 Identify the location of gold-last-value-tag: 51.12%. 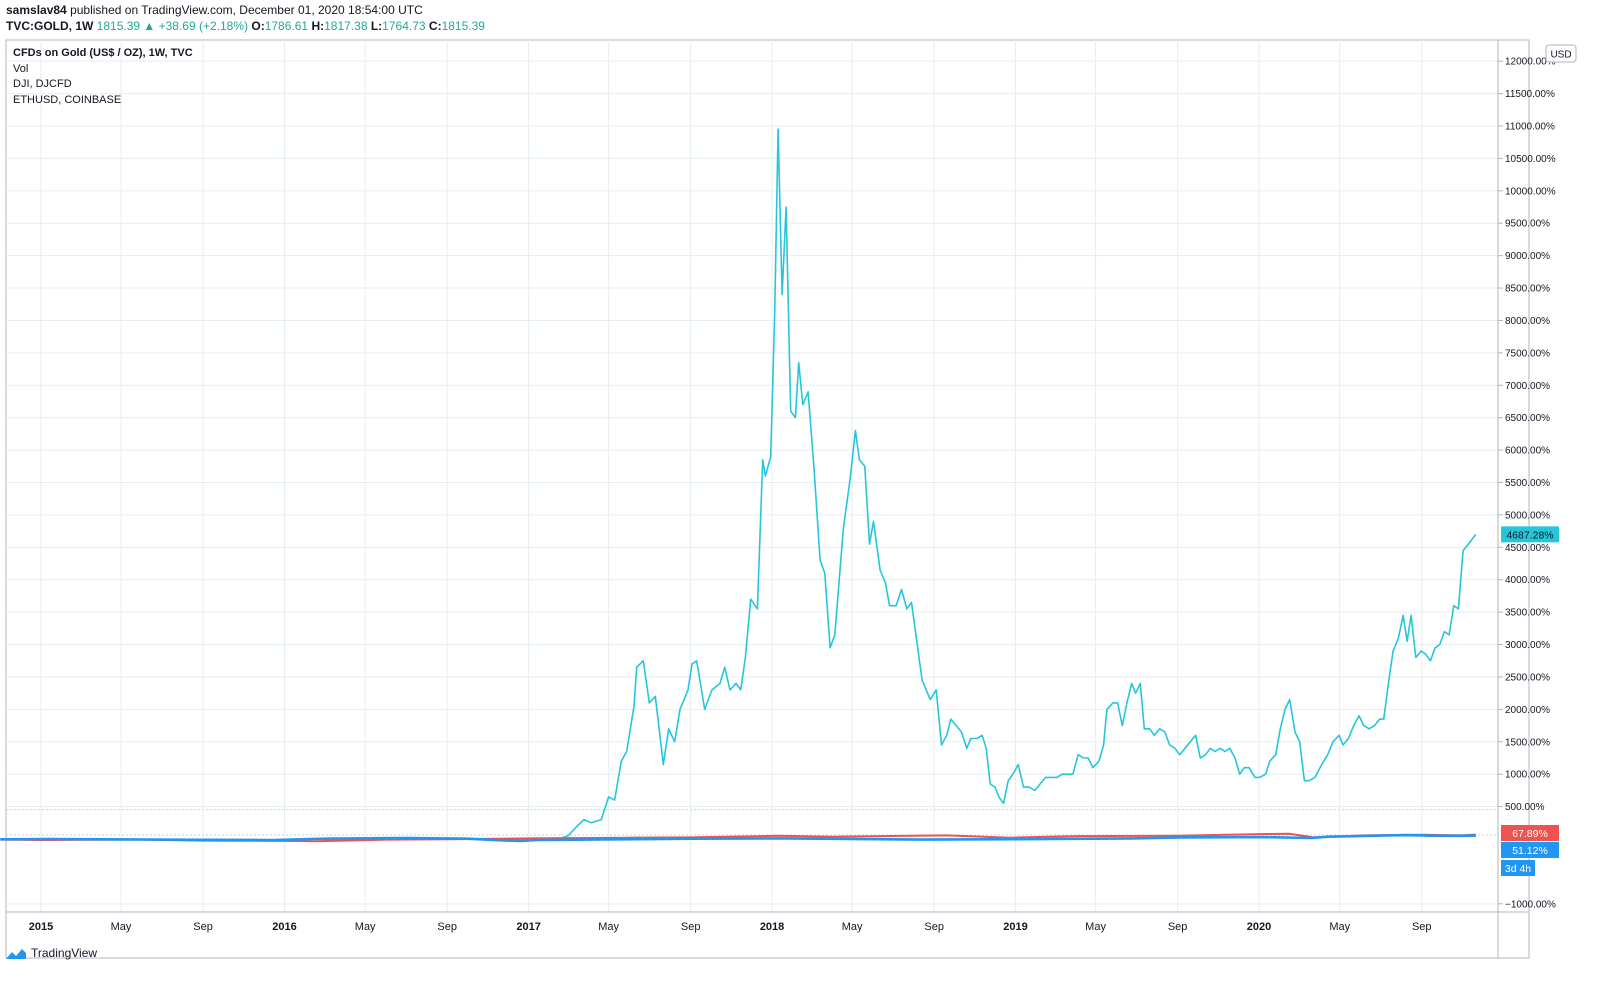
(1530, 851).